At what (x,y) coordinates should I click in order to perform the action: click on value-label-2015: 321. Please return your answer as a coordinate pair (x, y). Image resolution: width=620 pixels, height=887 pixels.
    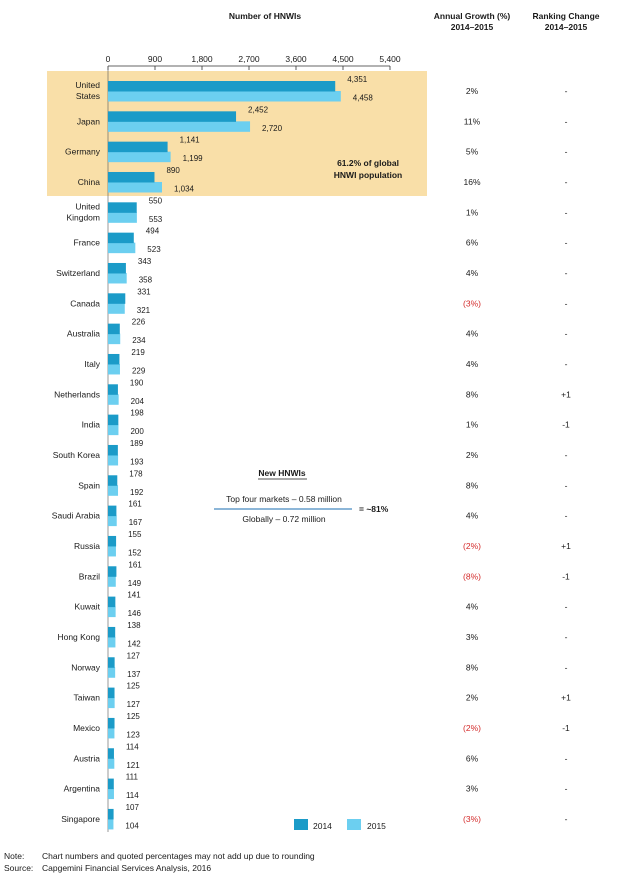
    Looking at the image, I should click on (144, 310).